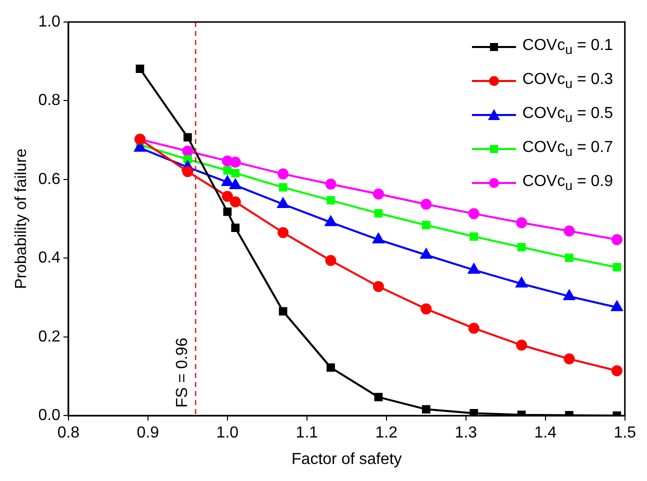 Image resolution: width=647 pixels, height=481 pixels. What do you see at coordinates (49, 415) in the screenshot?
I see `y-tick-label: 0.0` at bounding box center [49, 415].